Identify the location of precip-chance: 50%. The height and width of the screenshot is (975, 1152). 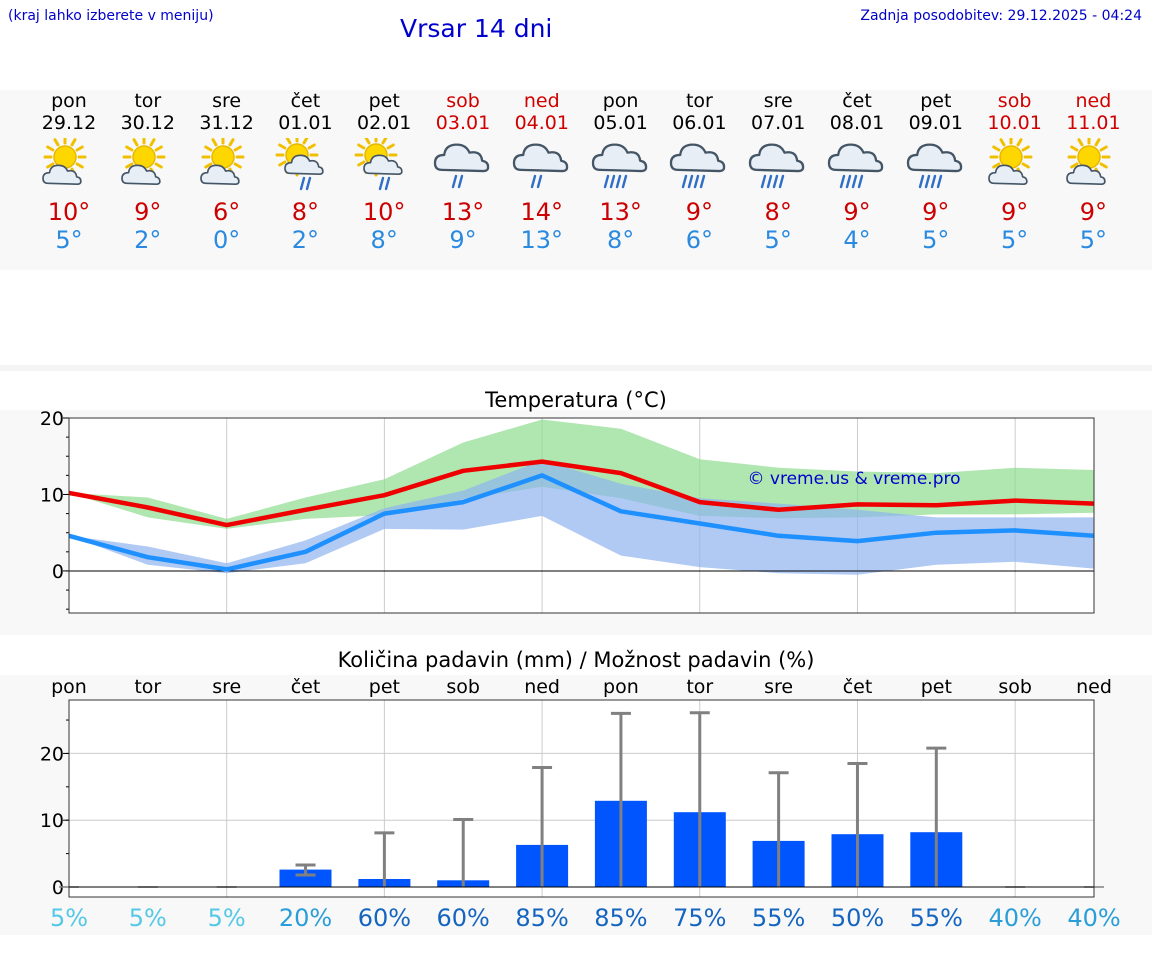
(857, 918).